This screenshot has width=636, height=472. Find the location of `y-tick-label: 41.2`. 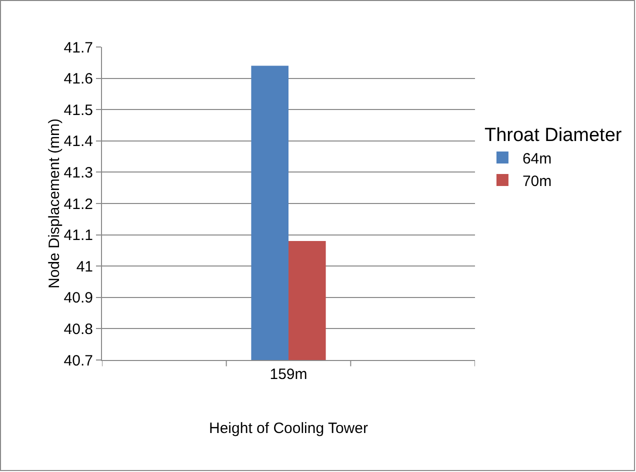

y-tick-label: 41.2 is located at coordinates (78, 204).